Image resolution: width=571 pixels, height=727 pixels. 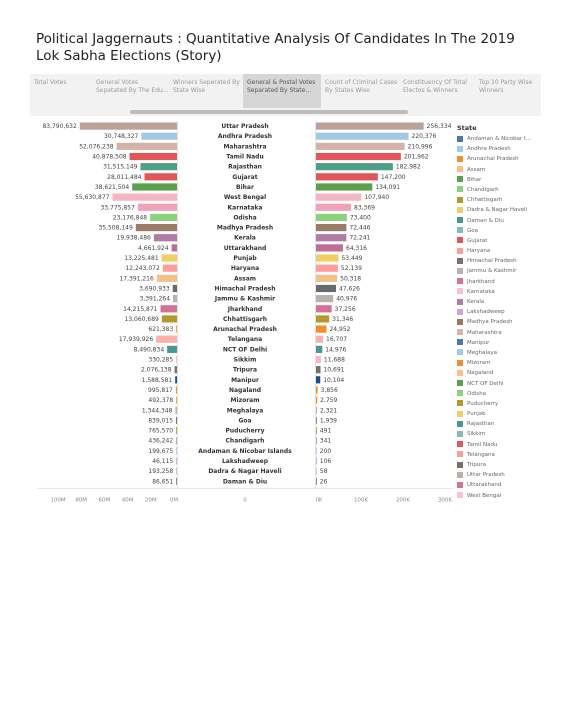 What do you see at coordinates (176, 390) in the screenshot?
I see `general-votes-bar-nagaland` at bounding box center [176, 390].